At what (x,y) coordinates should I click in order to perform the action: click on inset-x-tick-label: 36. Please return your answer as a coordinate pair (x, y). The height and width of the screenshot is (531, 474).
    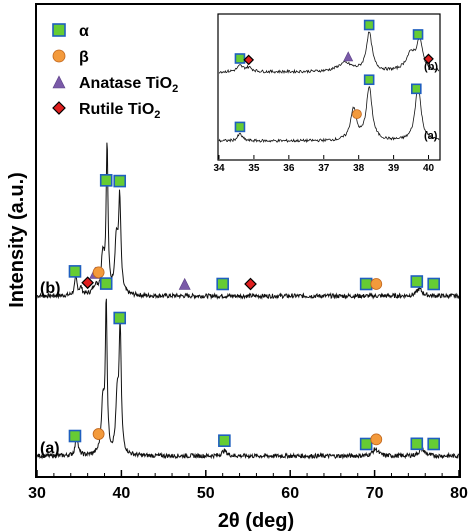
    Looking at the image, I should click on (289, 168).